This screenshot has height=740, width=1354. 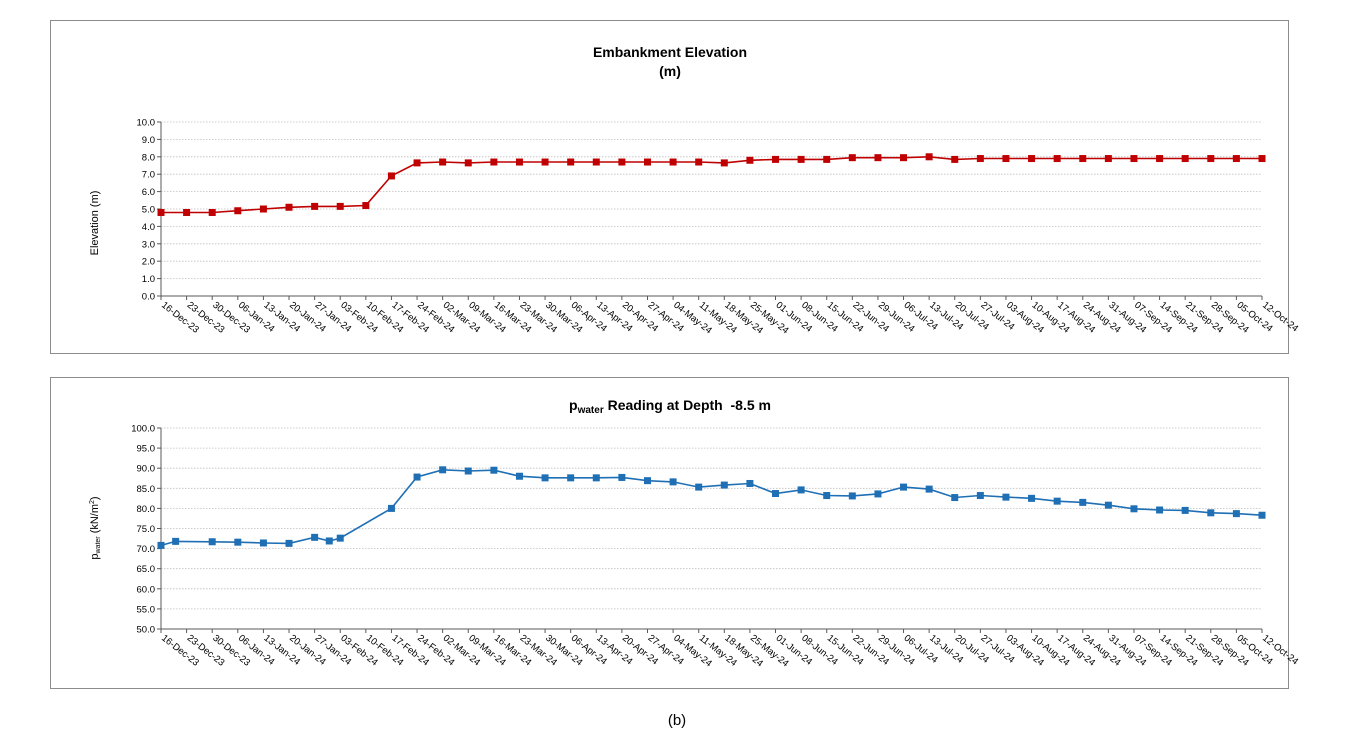 I want to click on y-tick-label: 90.0, so click(x=146, y=469).